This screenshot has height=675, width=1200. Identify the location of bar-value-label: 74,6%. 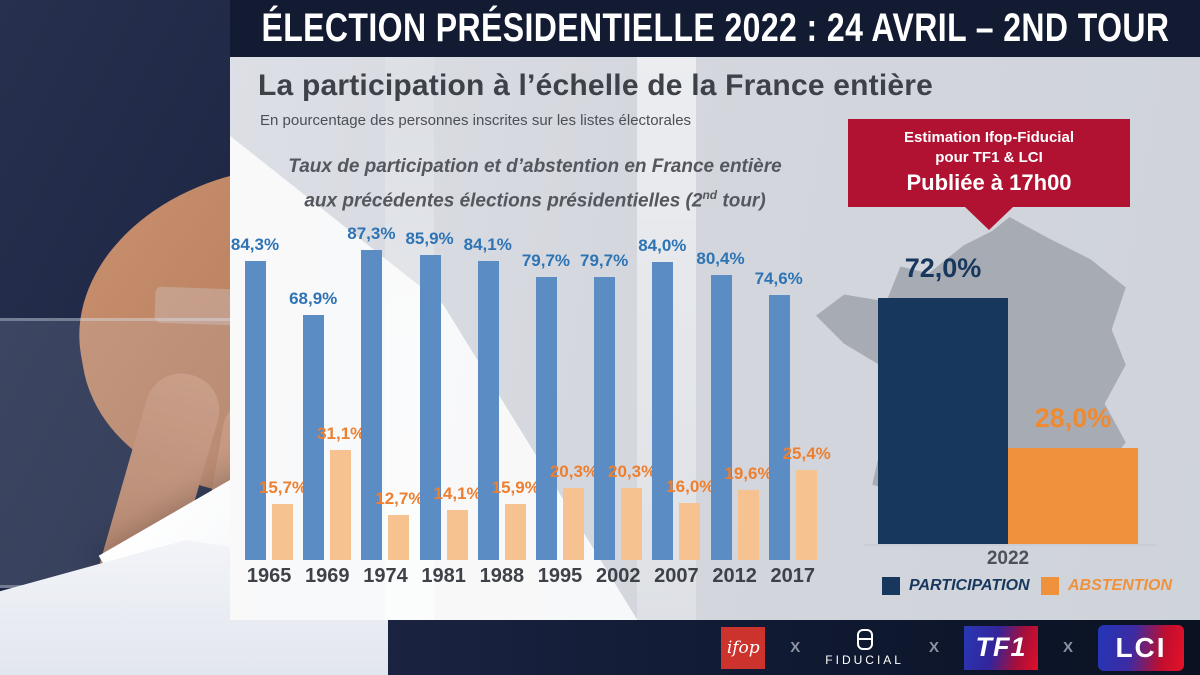
(778, 278).